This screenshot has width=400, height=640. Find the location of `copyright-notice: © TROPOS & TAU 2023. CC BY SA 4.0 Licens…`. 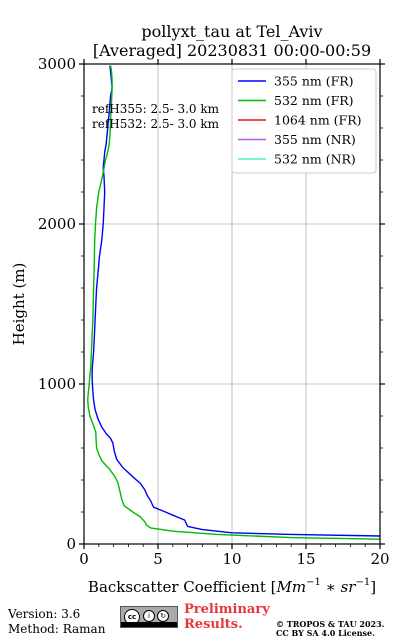

copyright-notice: © TROPOS & TAU 2023. CC BY SA 4.0 Licens… is located at coordinates (330, 629).